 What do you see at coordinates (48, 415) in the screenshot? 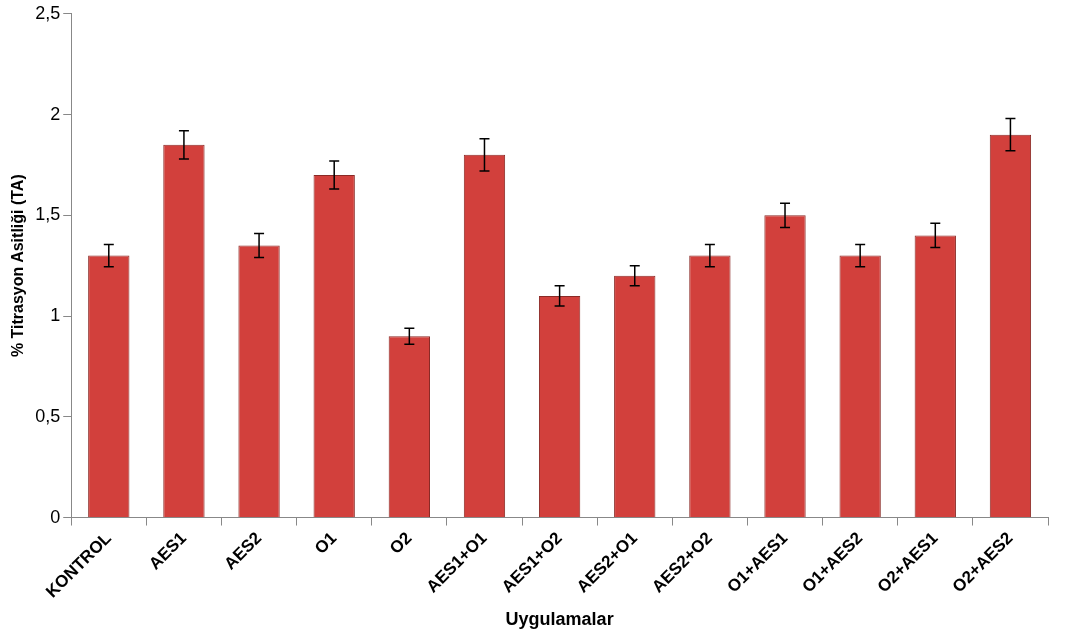
I see `y-tick-label: 0,5` at bounding box center [48, 415].